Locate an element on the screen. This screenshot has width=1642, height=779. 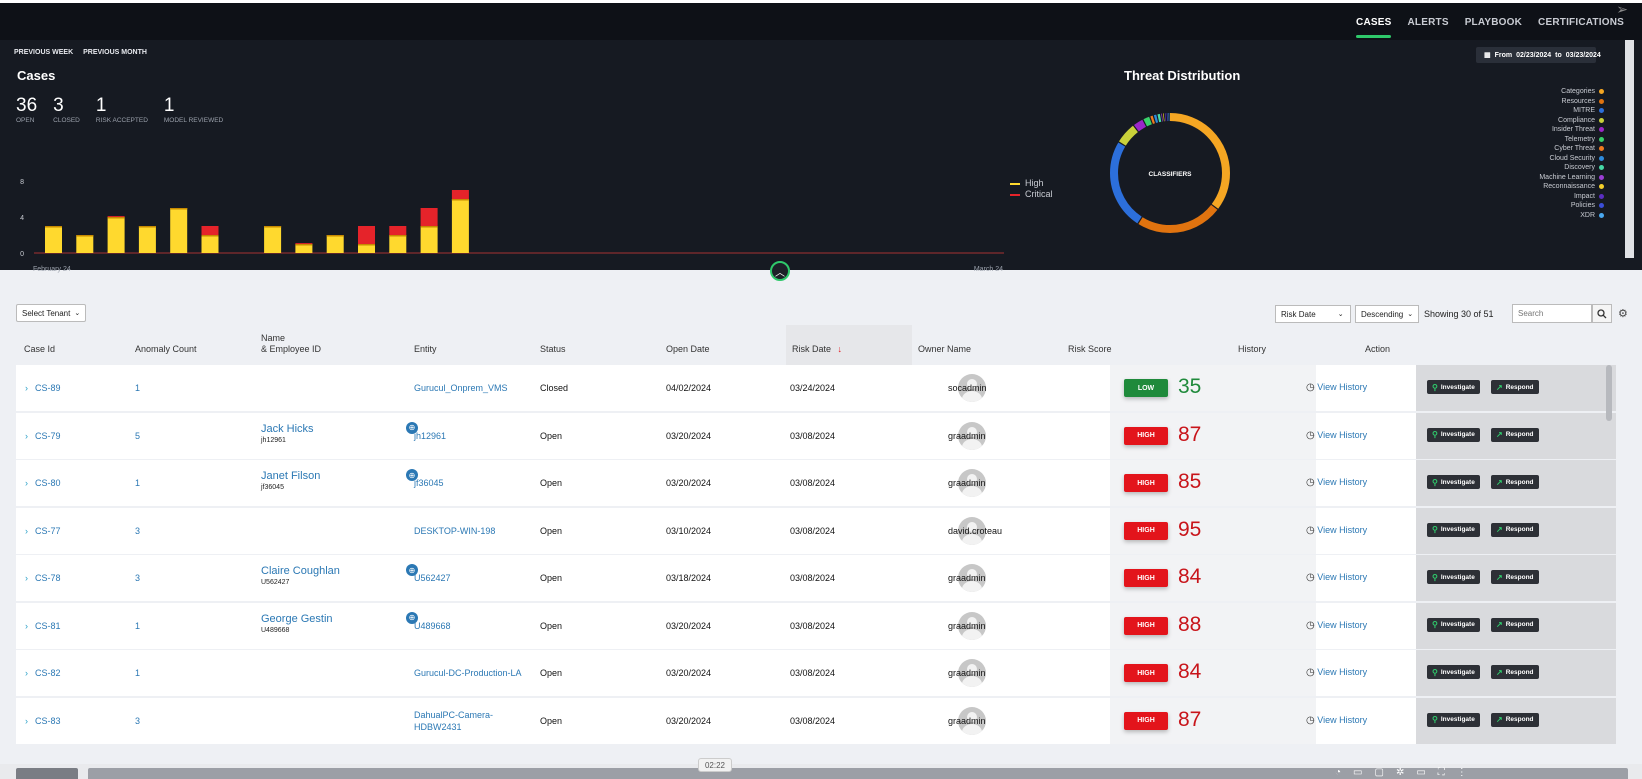
tab-cases: CASES is located at coordinates (1374, 27).